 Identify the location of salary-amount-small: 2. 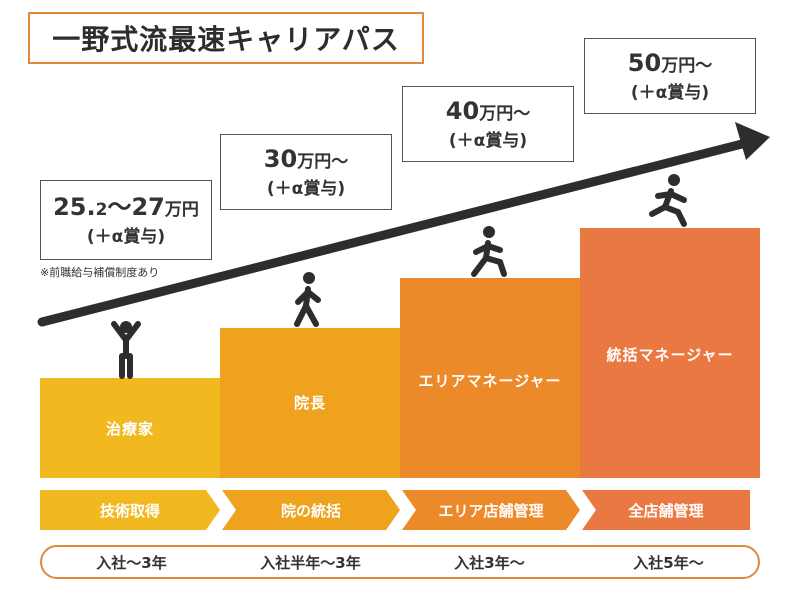
(101, 209).